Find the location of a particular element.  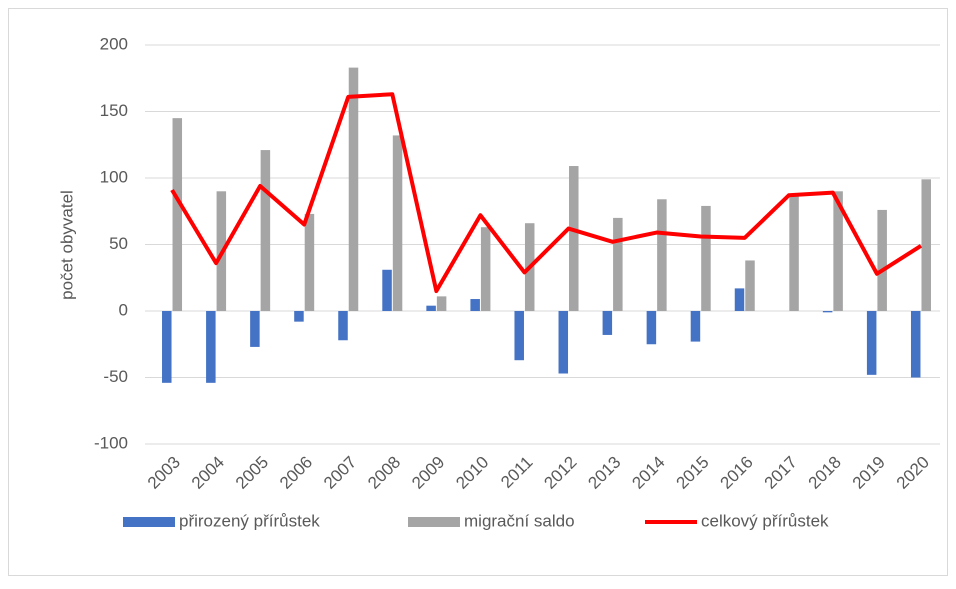

y-tick-label: 50 is located at coordinates (118, 243).